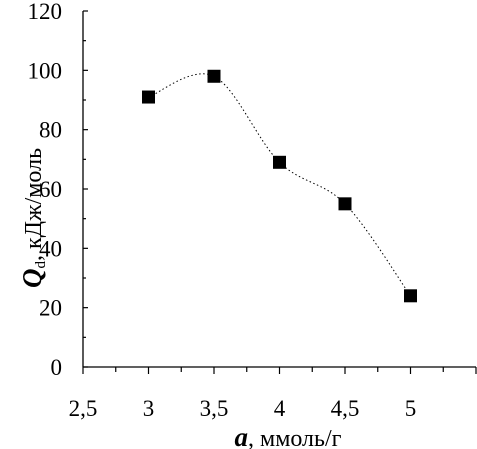  Describe the element at coordinates (32, 279) in the screenshot. I see `y-axis-label-symbol: Q` at that location.